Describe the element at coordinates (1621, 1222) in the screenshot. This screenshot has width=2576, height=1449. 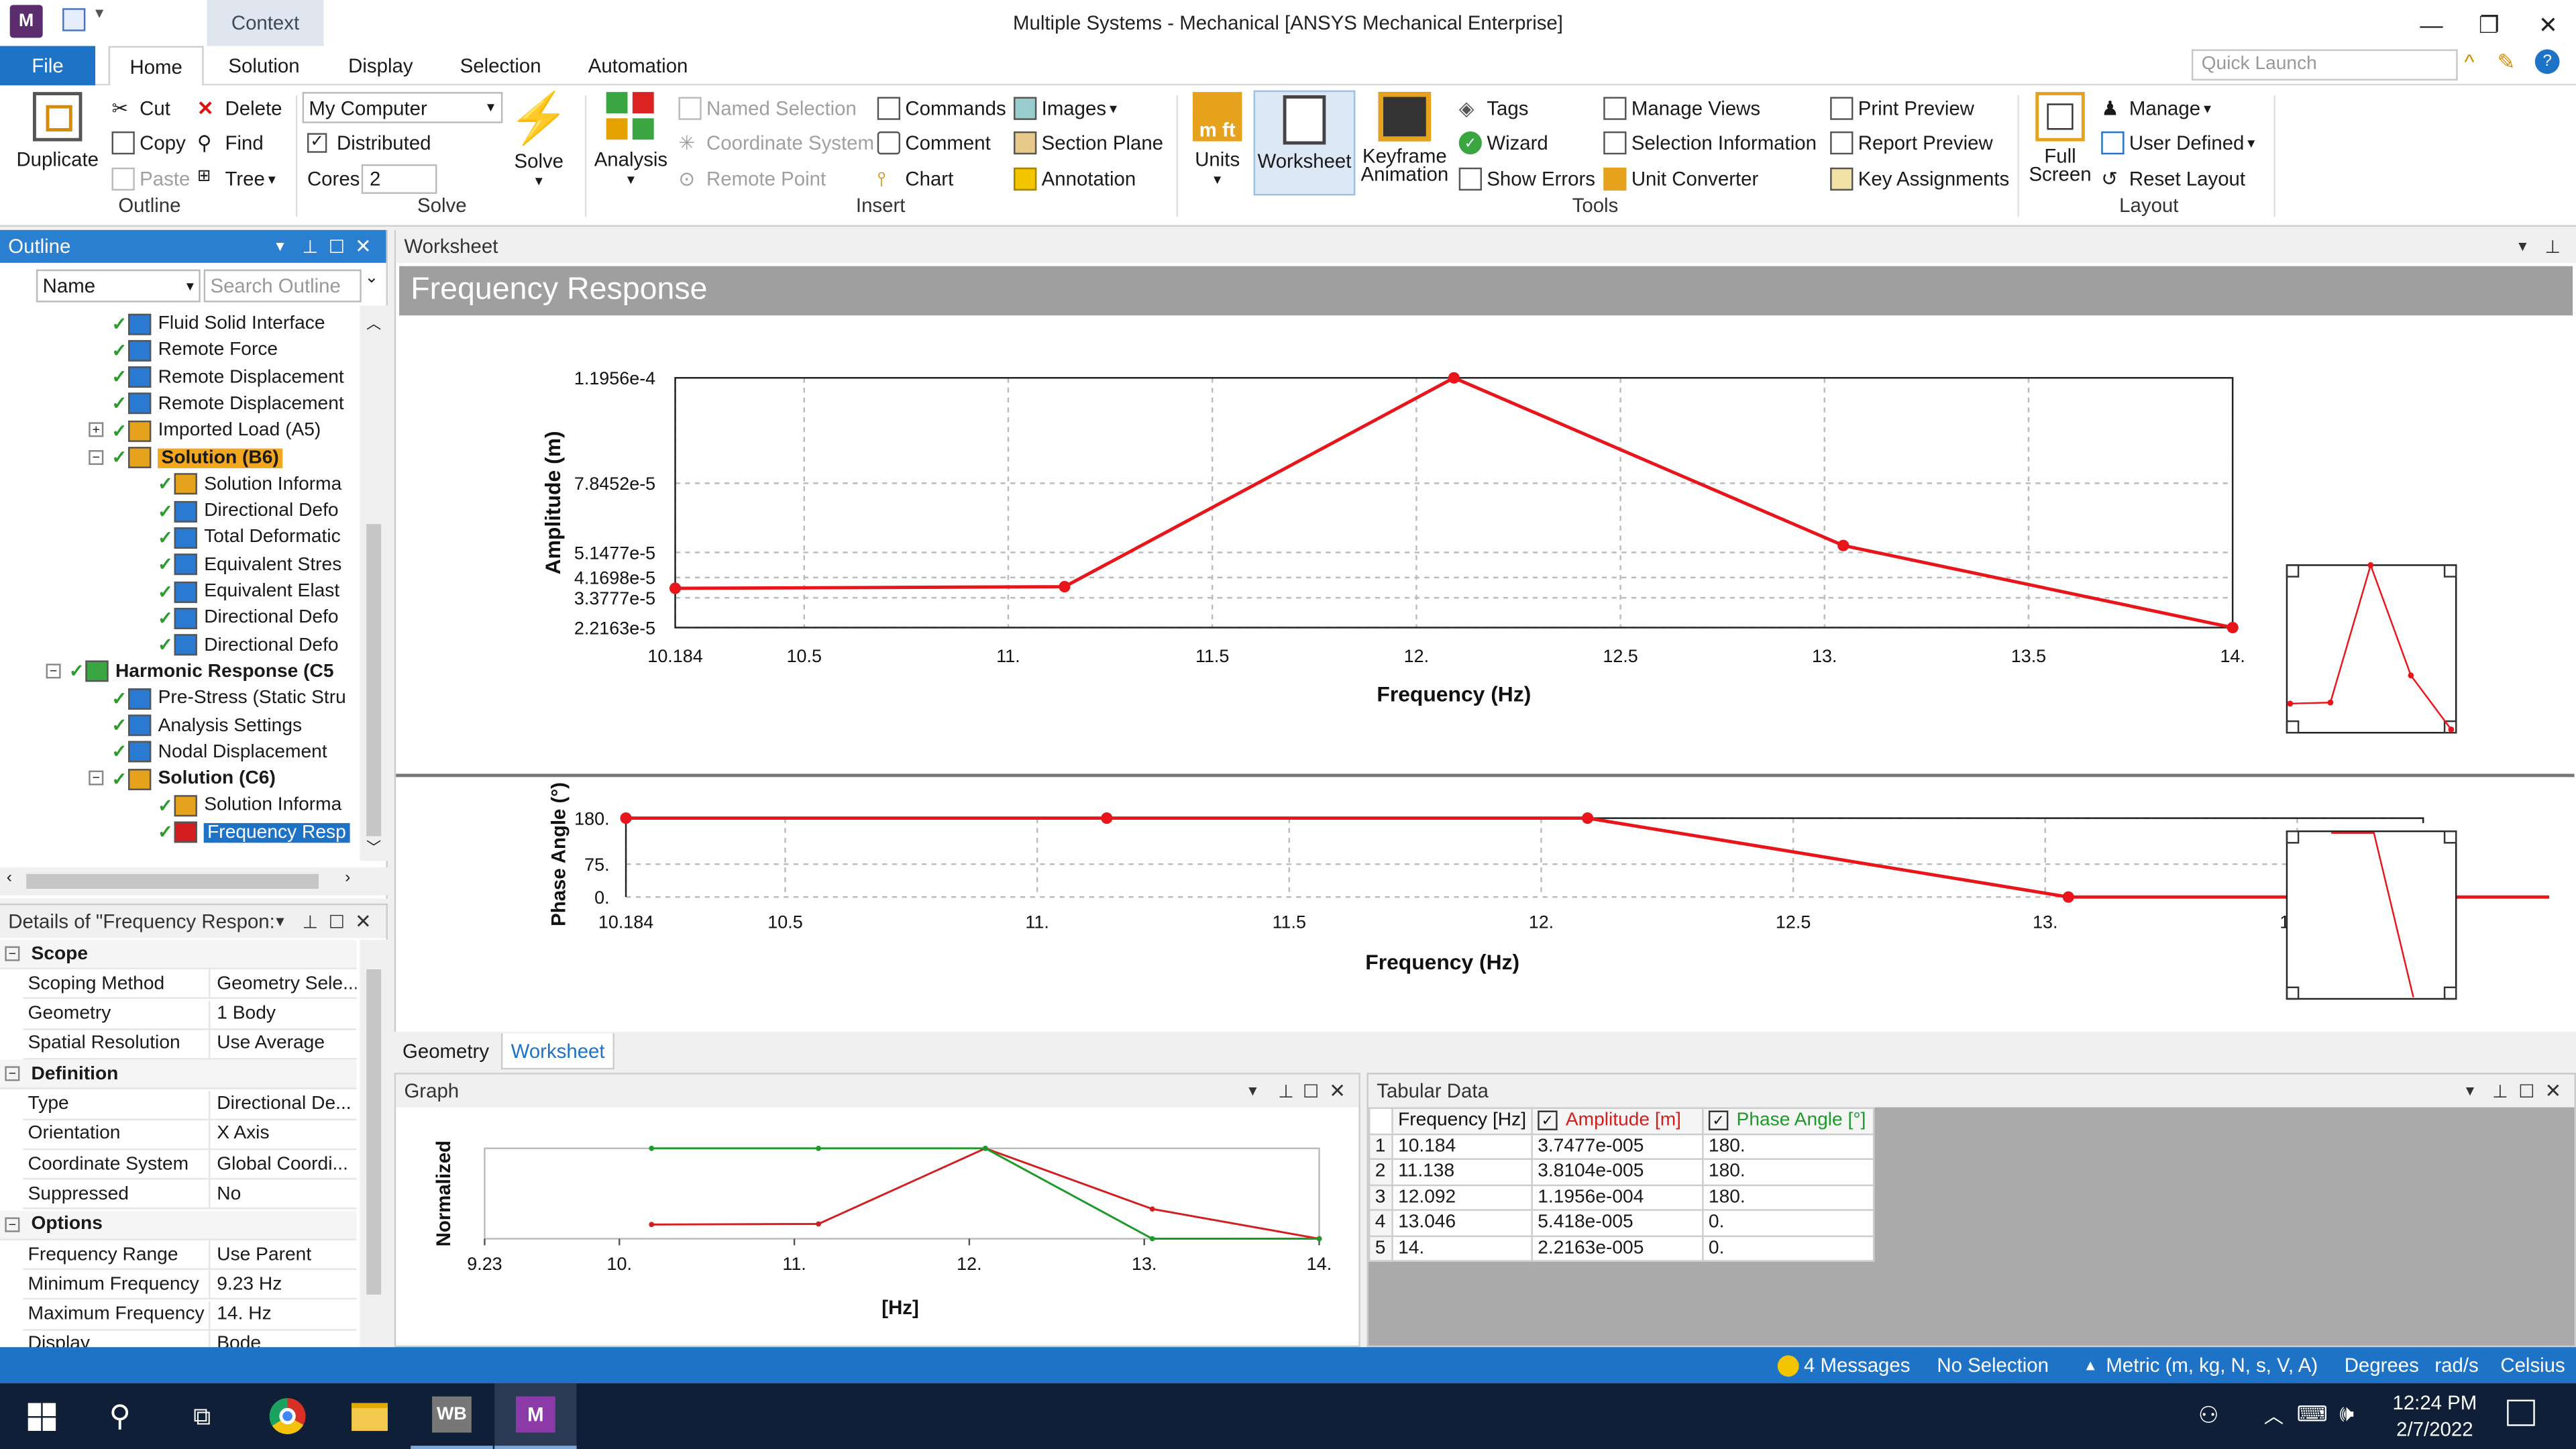
I see `table-row: 4 13.046 5.418e-005 0.` at that location.